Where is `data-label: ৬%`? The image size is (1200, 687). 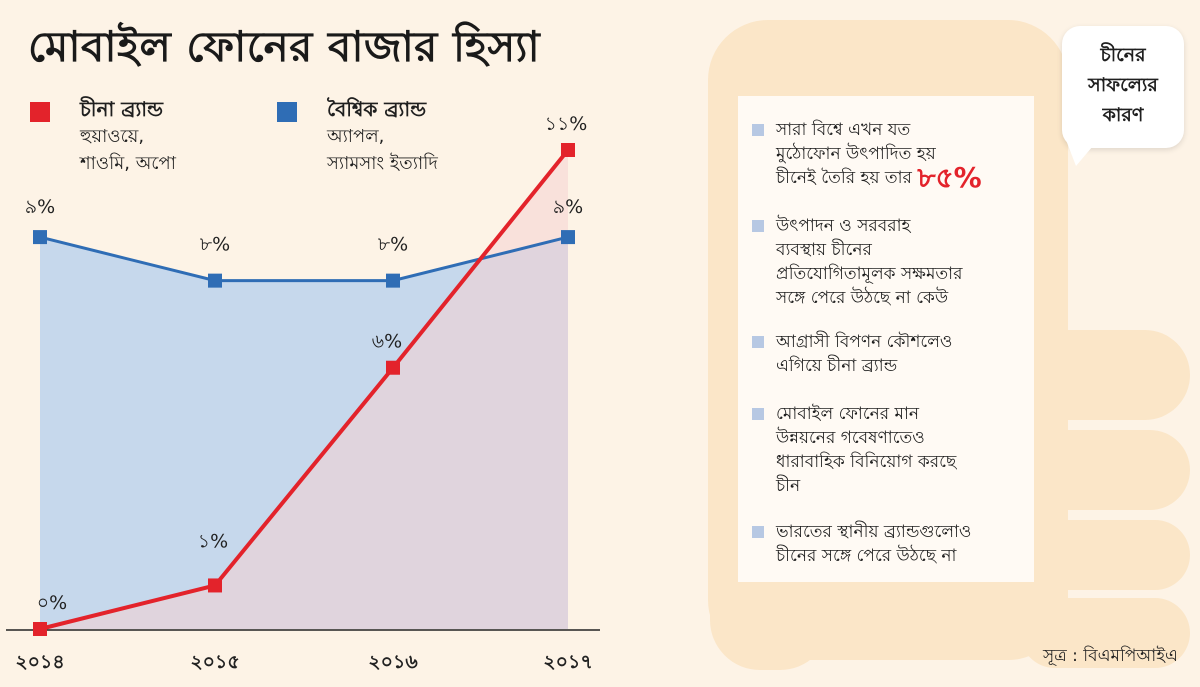 data-label: ৬% is located at coordinates (387, 342).